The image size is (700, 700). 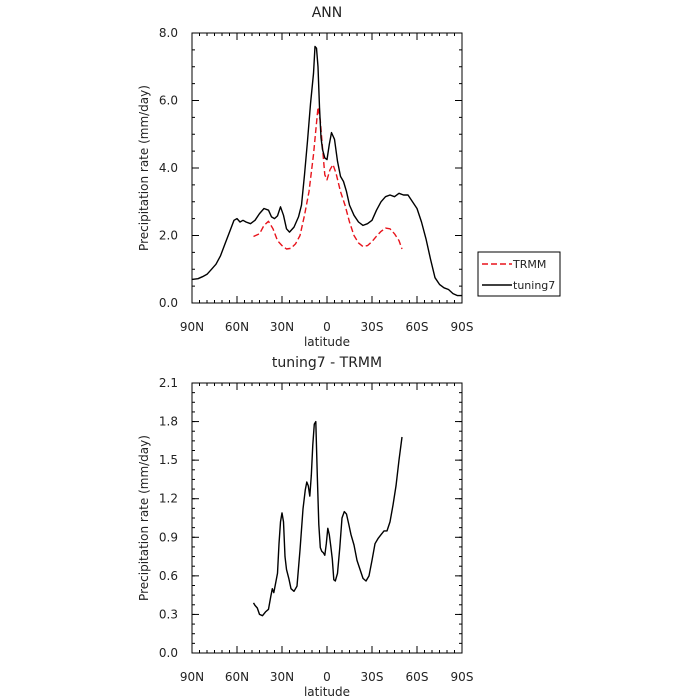 I want to click on y-tick-label: 6.0, so click(x=168, y=101).